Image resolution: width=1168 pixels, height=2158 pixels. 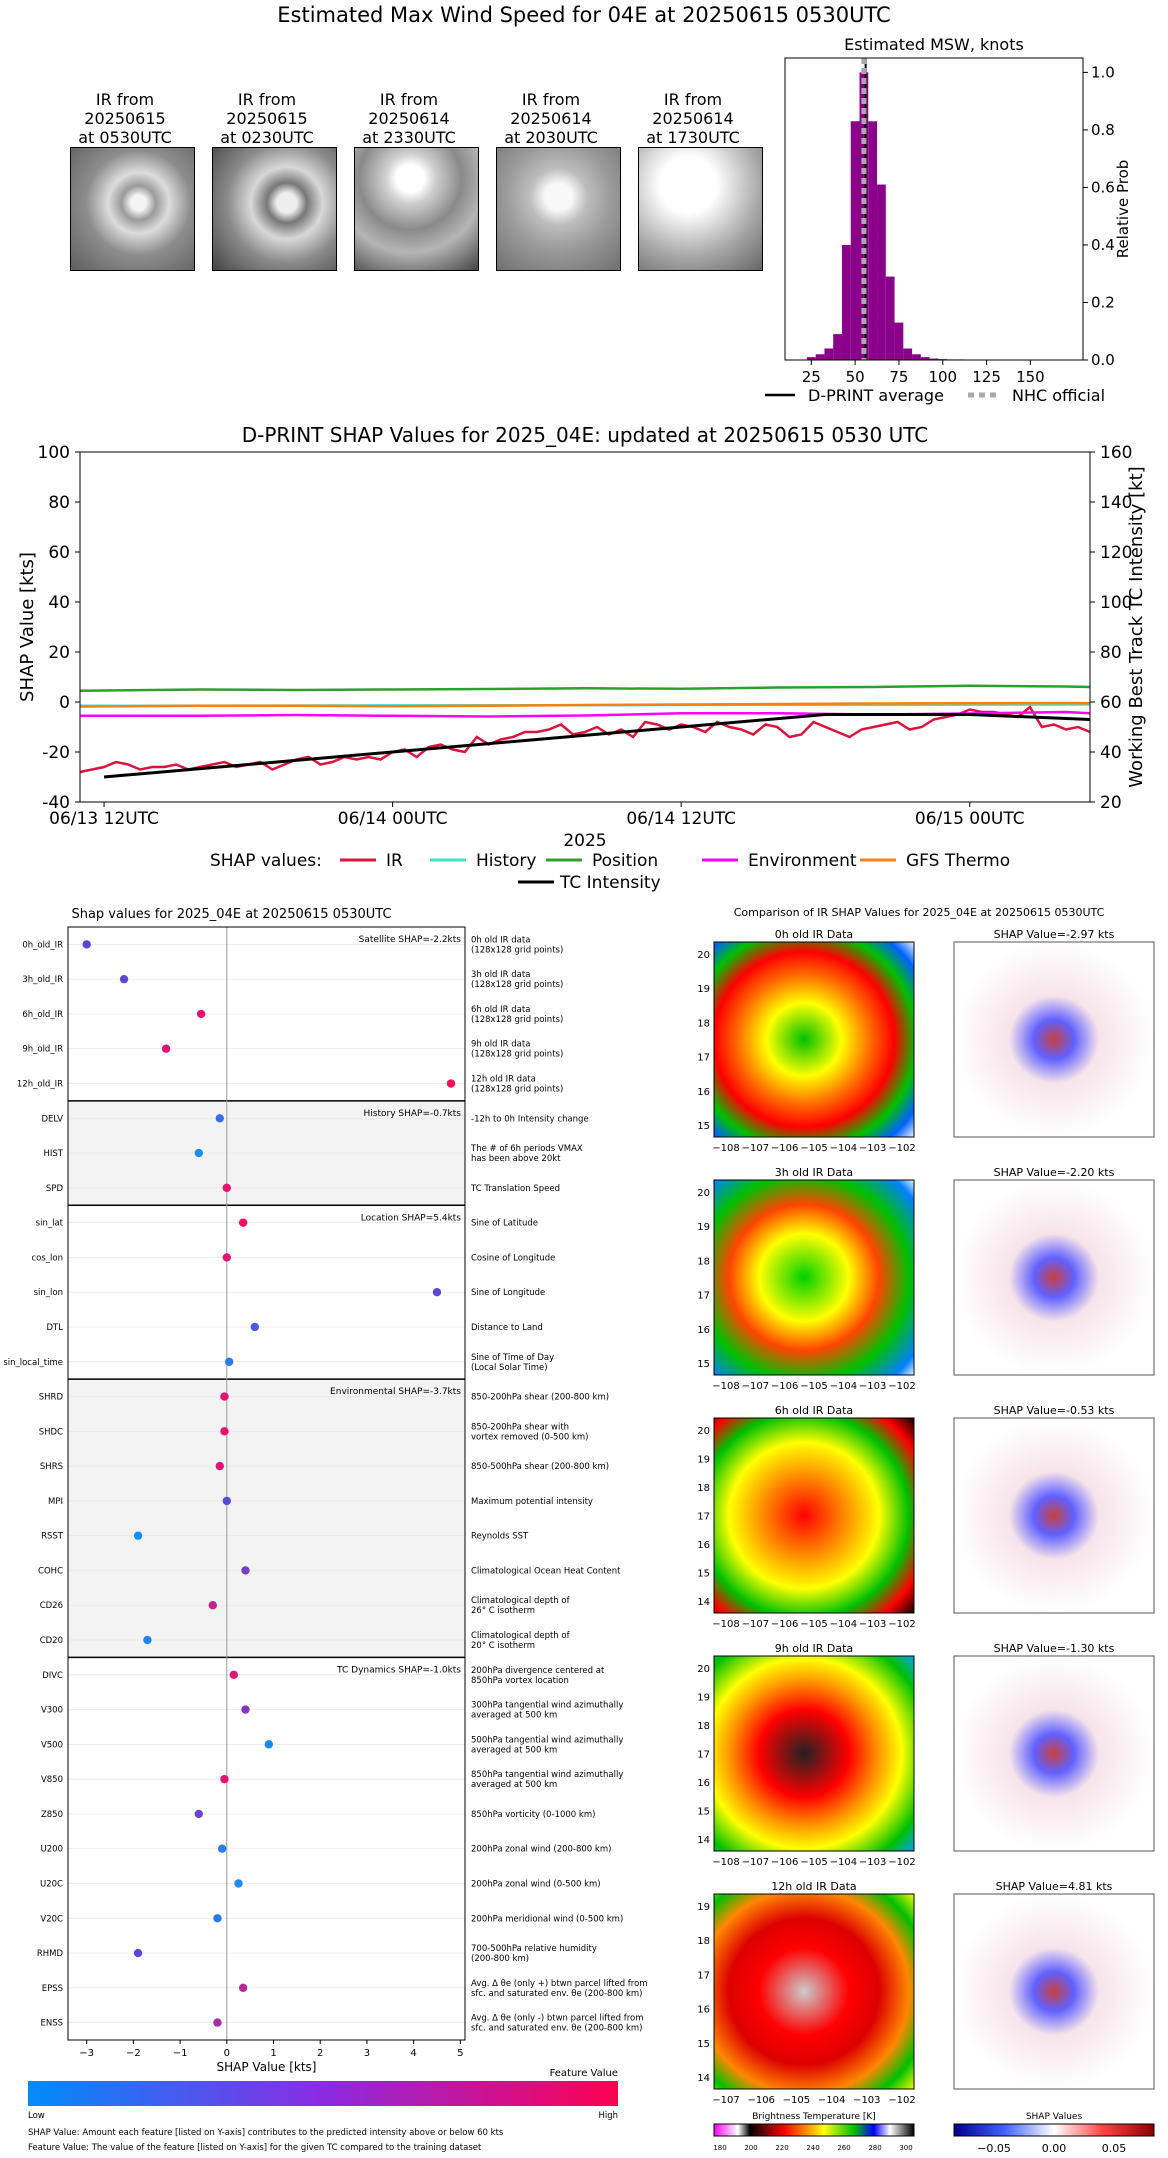 What do you see at coordinates (681, 819) in the screenshot?
I see `x-tick-label: 06/14 12UTC` at bounding box center [681, 819].